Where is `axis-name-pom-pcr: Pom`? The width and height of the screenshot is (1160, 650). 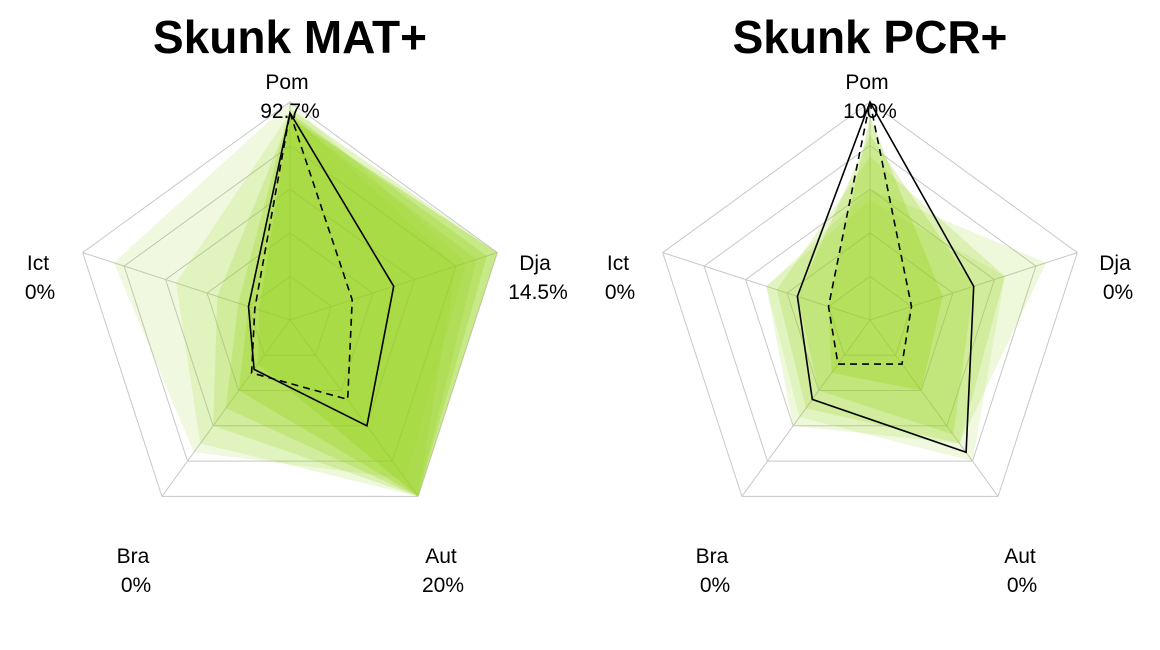
axis-name-pom-pcr: Pom is located at coordinates (866, 82).